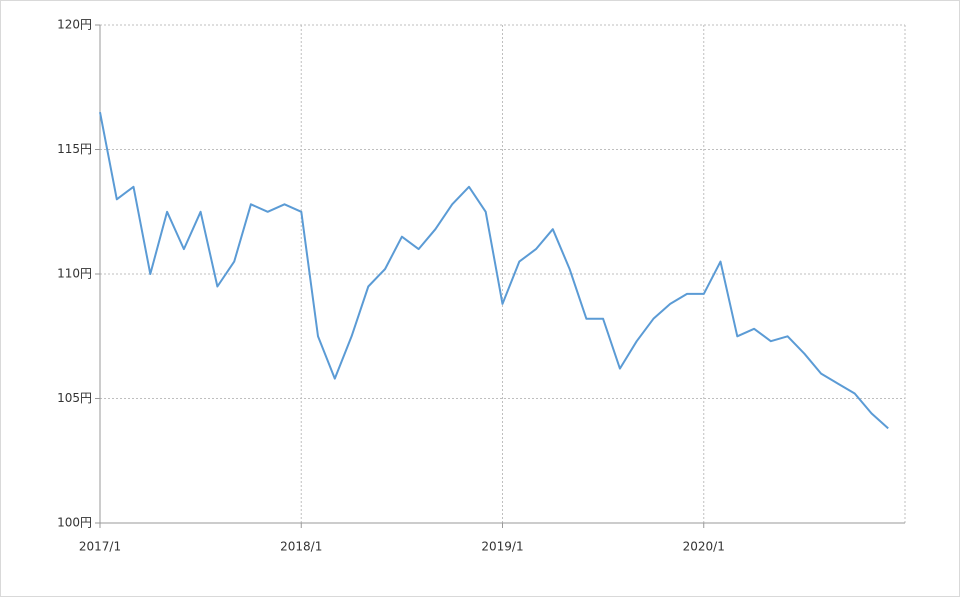  What do you see at coordinates (74, 523) in the screenshot?
I see `y-tick-label: 100円` at bounding box center [74, 523].